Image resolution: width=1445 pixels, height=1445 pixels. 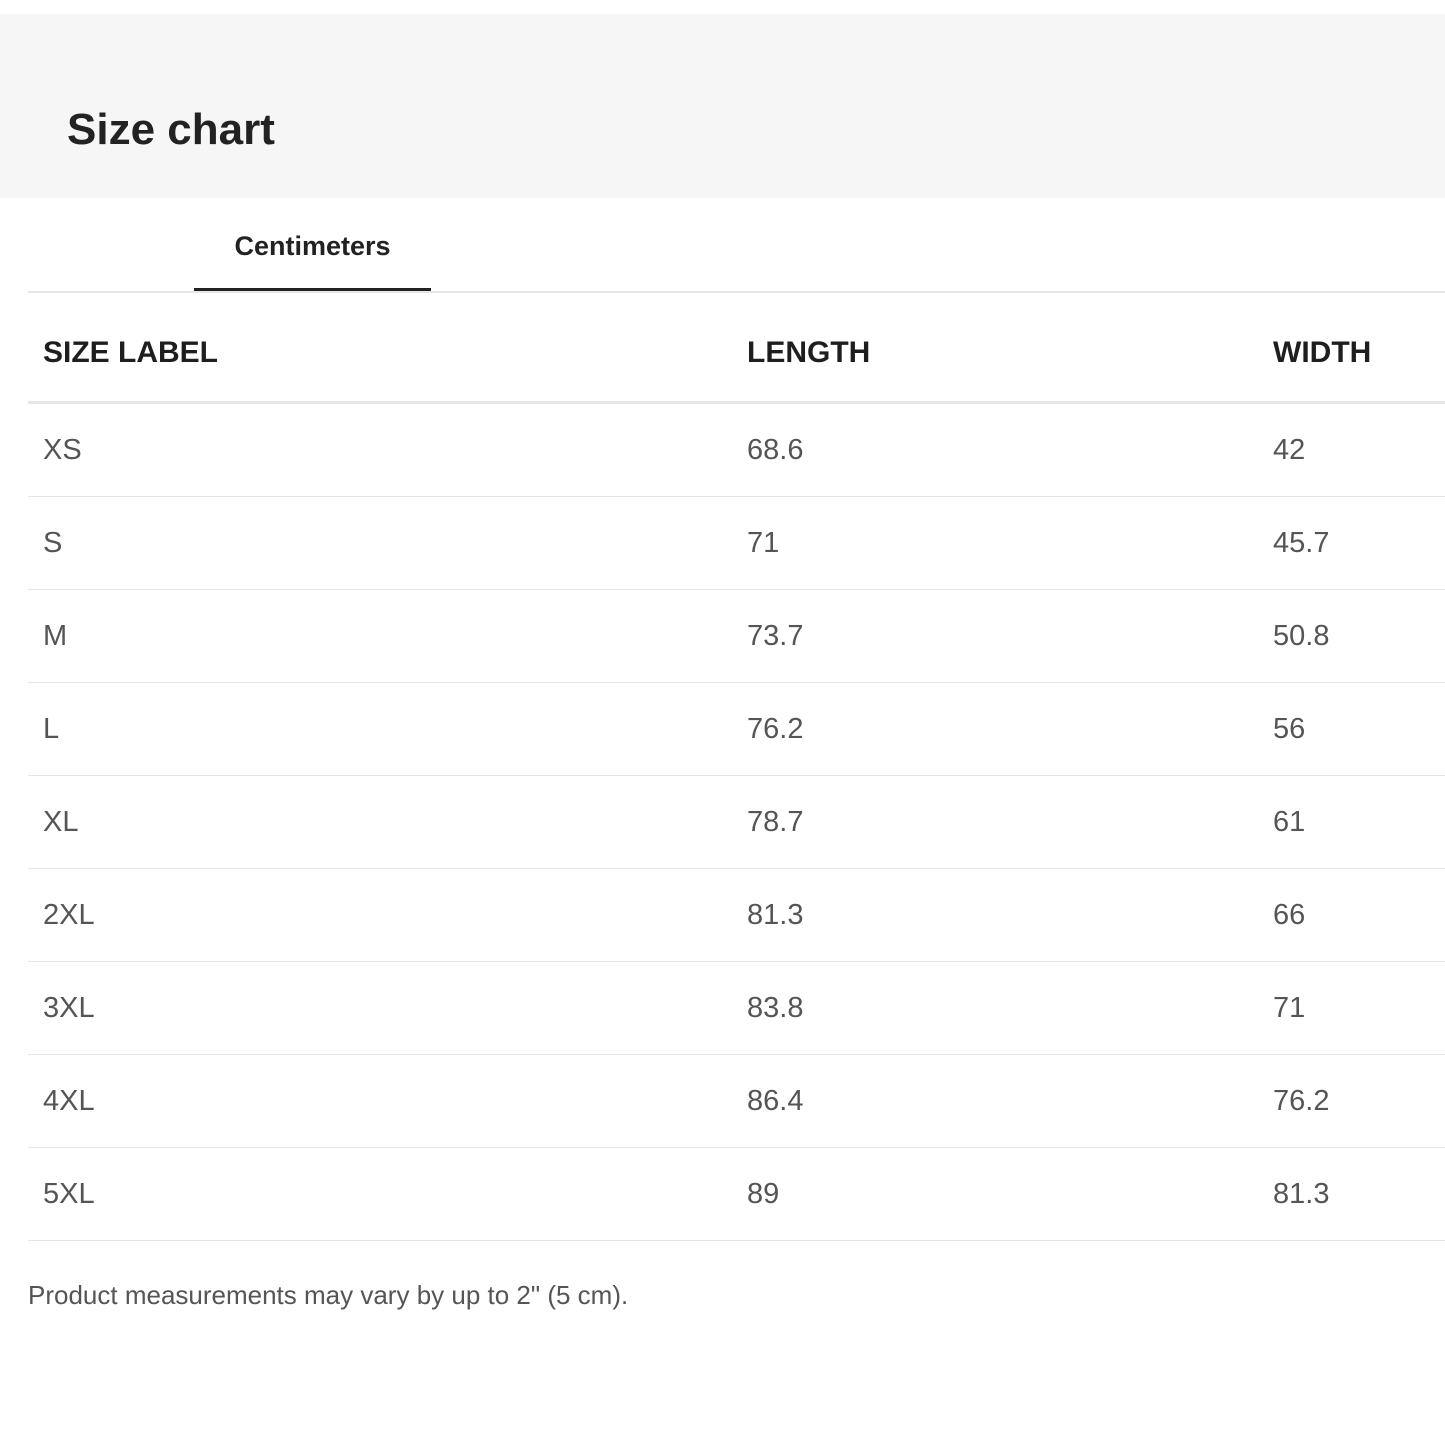 What do you see at coordinates (1359, 543) in the screenshot?
I see `cell-width: 45.7` at bounding box center [1359, 543].